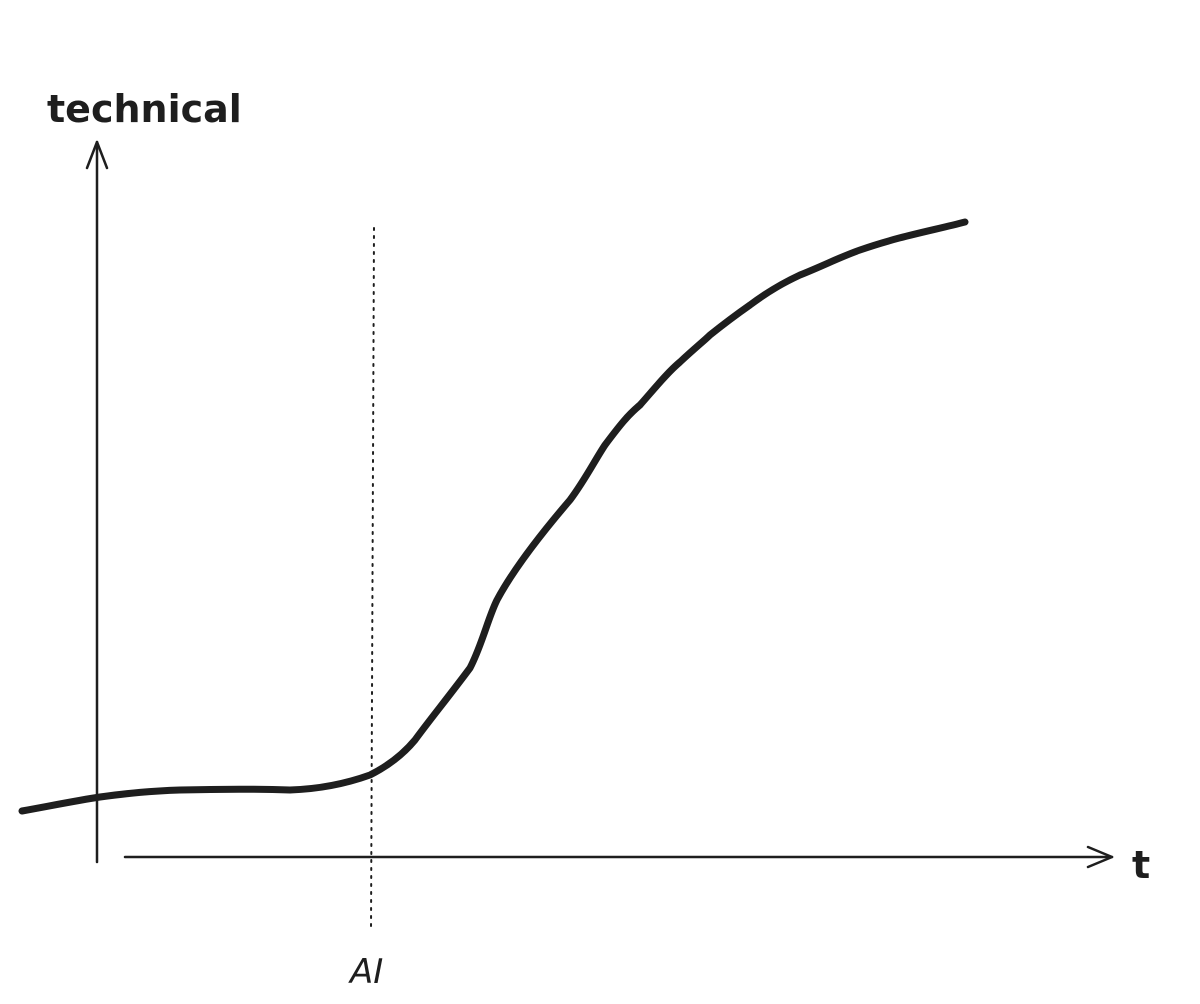 The height and width of the screenshot is (1004, 1200). Describe the element at coordinates (144, 109) in the screenshot. I see `y-axis-label: technical` at that location.